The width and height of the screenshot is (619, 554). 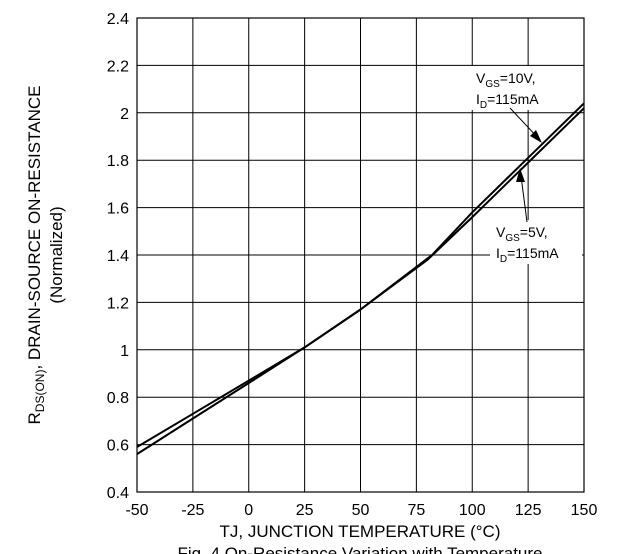 What do you see at coordinates (416, 510) in the screenshot?
I see `x-tick-label: 75` at bounding box center [416, 510].